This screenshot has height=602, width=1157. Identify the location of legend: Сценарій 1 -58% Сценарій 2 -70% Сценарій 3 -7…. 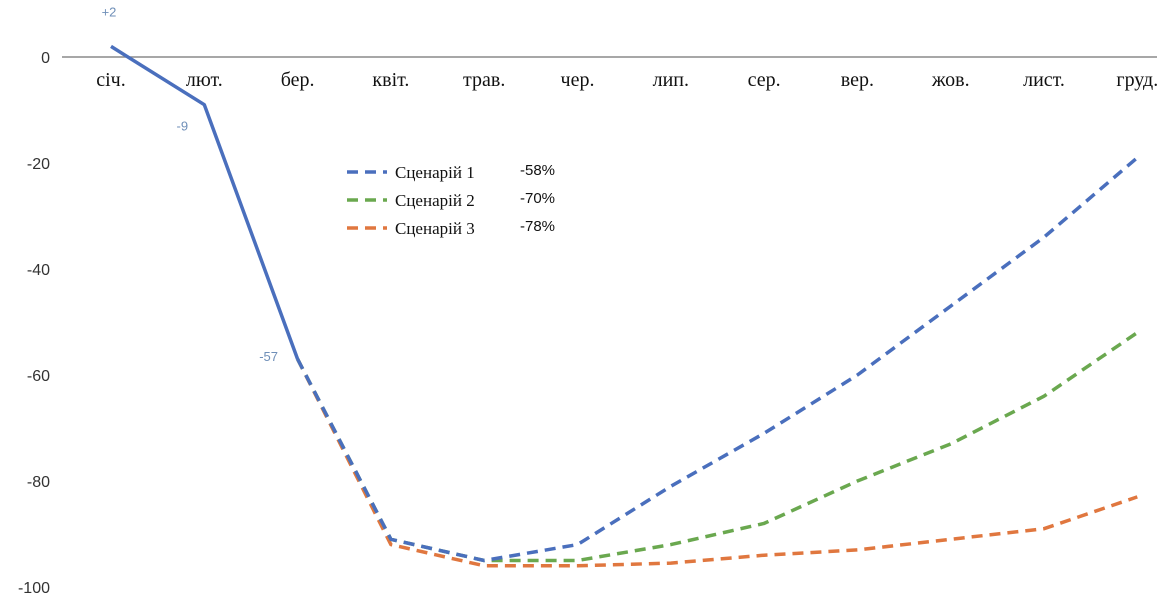
(451, 200).